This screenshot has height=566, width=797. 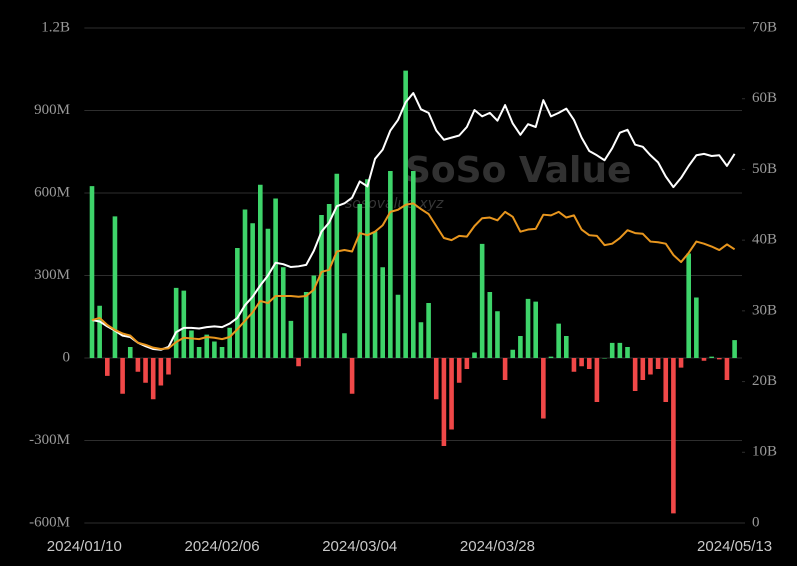 What do you see at coordinates (497, 546) in the screenshot?
I see `x-tick-label: 2024/03/28` at bounding box center [497, 546].